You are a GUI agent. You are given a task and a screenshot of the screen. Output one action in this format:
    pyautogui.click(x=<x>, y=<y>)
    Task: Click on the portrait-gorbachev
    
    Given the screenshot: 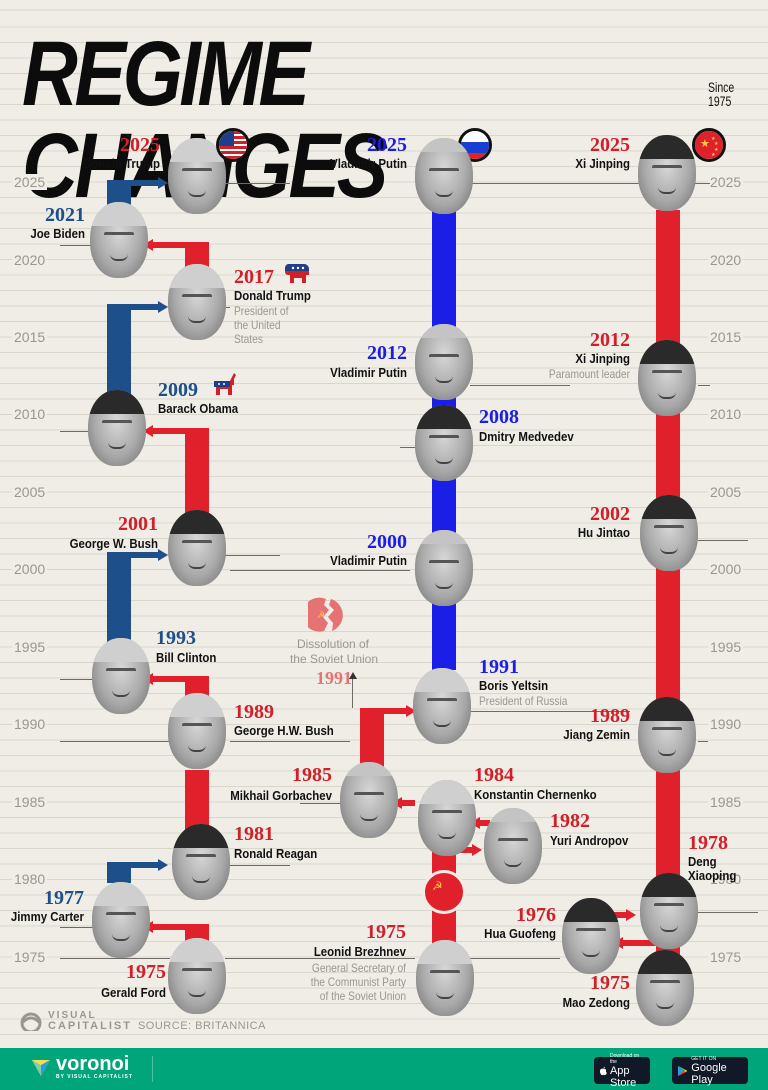 What is the action you would take?
    pyautogui.click(x=369, y=800)
    